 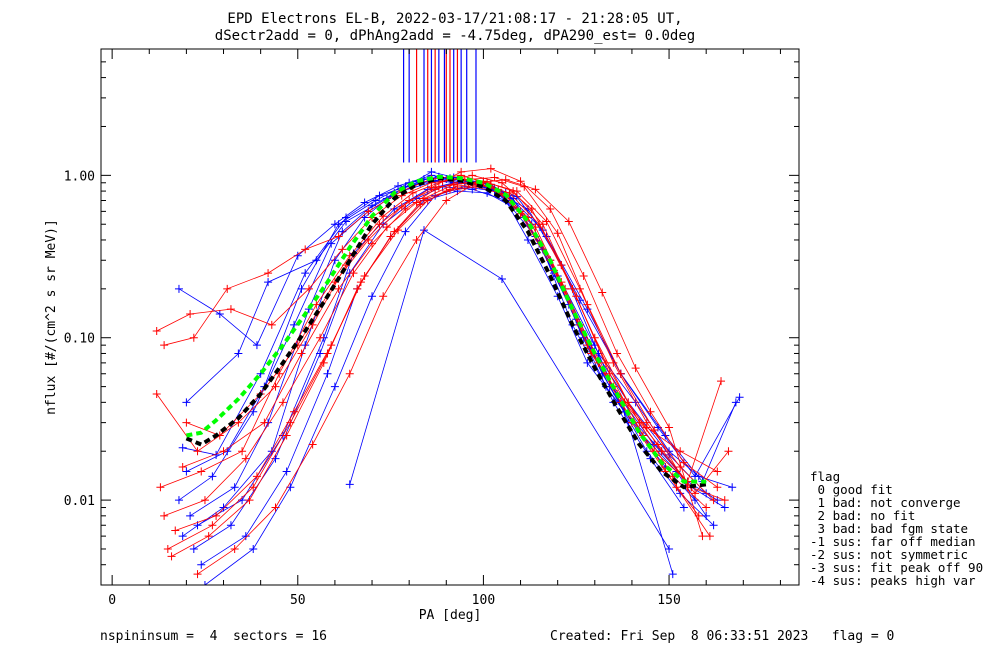 I want to click on x-tick-label: 150, so click(x=668, y=600).